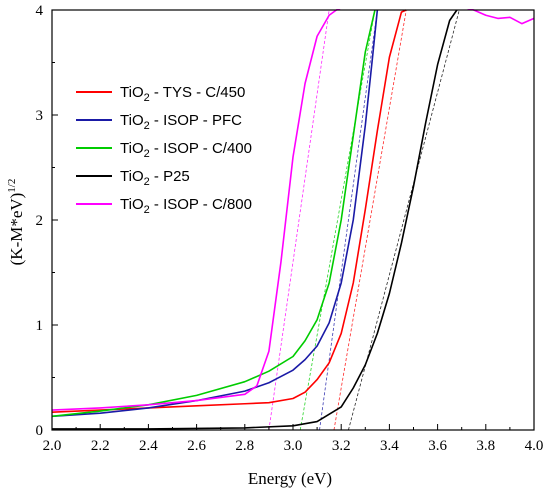 This screenshot has width=550, height=494. I want to click on x-tick-label: 2.8, so click(244, 446).